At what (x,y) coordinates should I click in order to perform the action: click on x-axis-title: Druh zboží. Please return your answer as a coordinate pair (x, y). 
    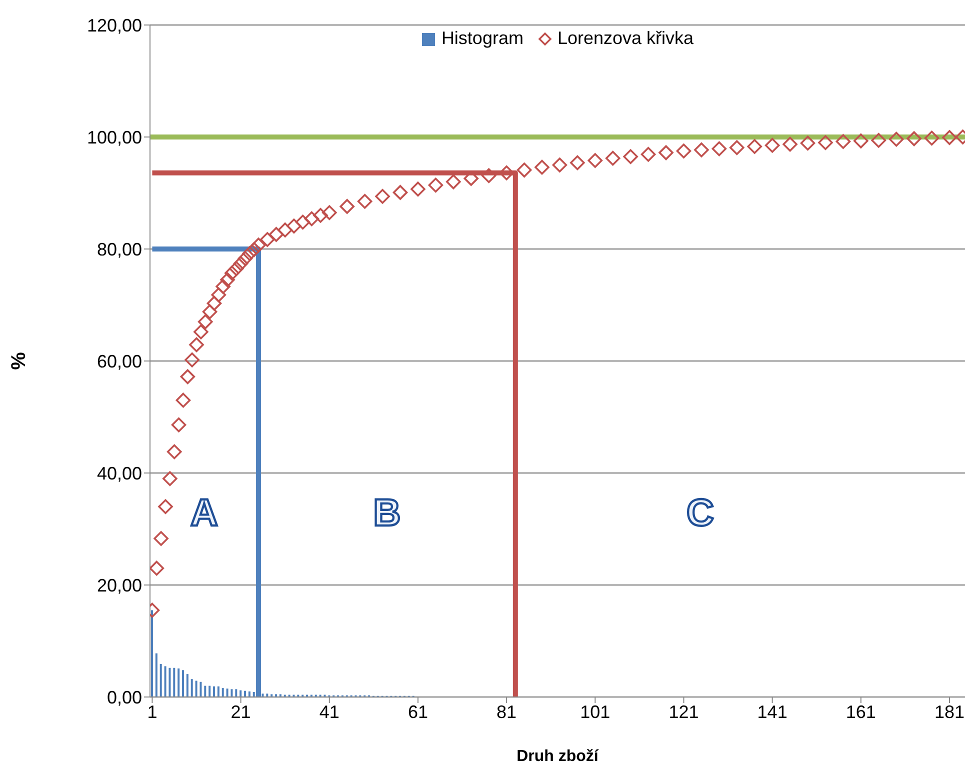
    Looking at the image, I should click on (557, 756).